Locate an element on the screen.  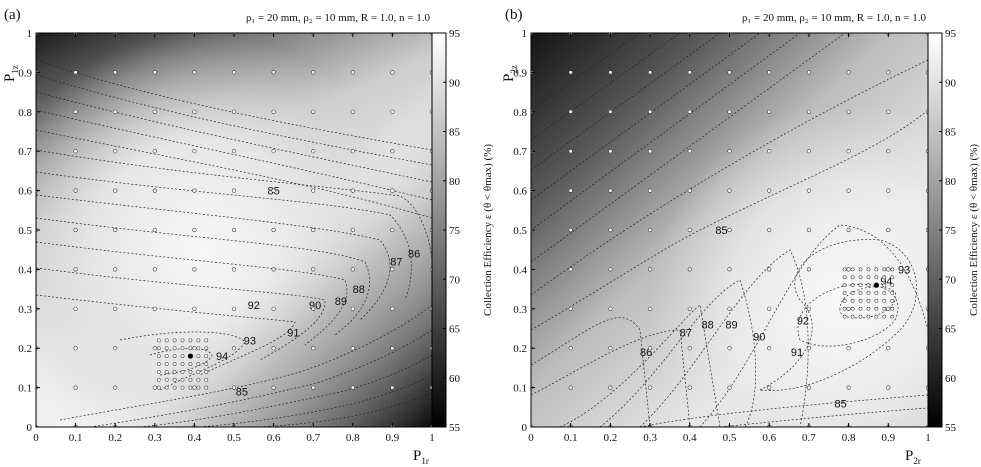
contour-label: 88 is located at coordinates (708, 326).